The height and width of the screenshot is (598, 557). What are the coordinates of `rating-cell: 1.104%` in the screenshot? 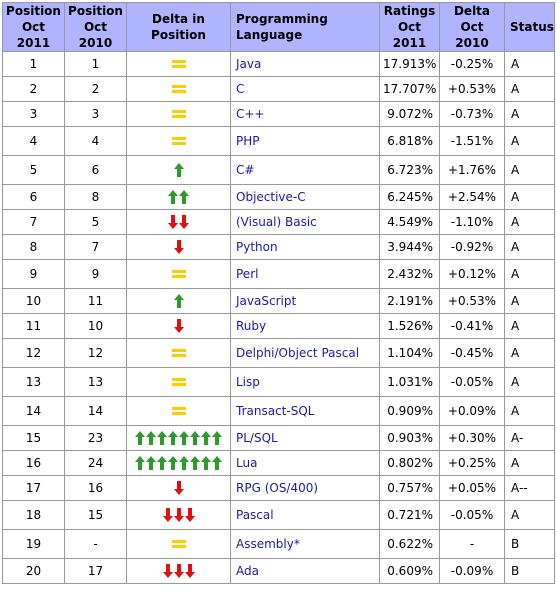 It's located at (409, 353).